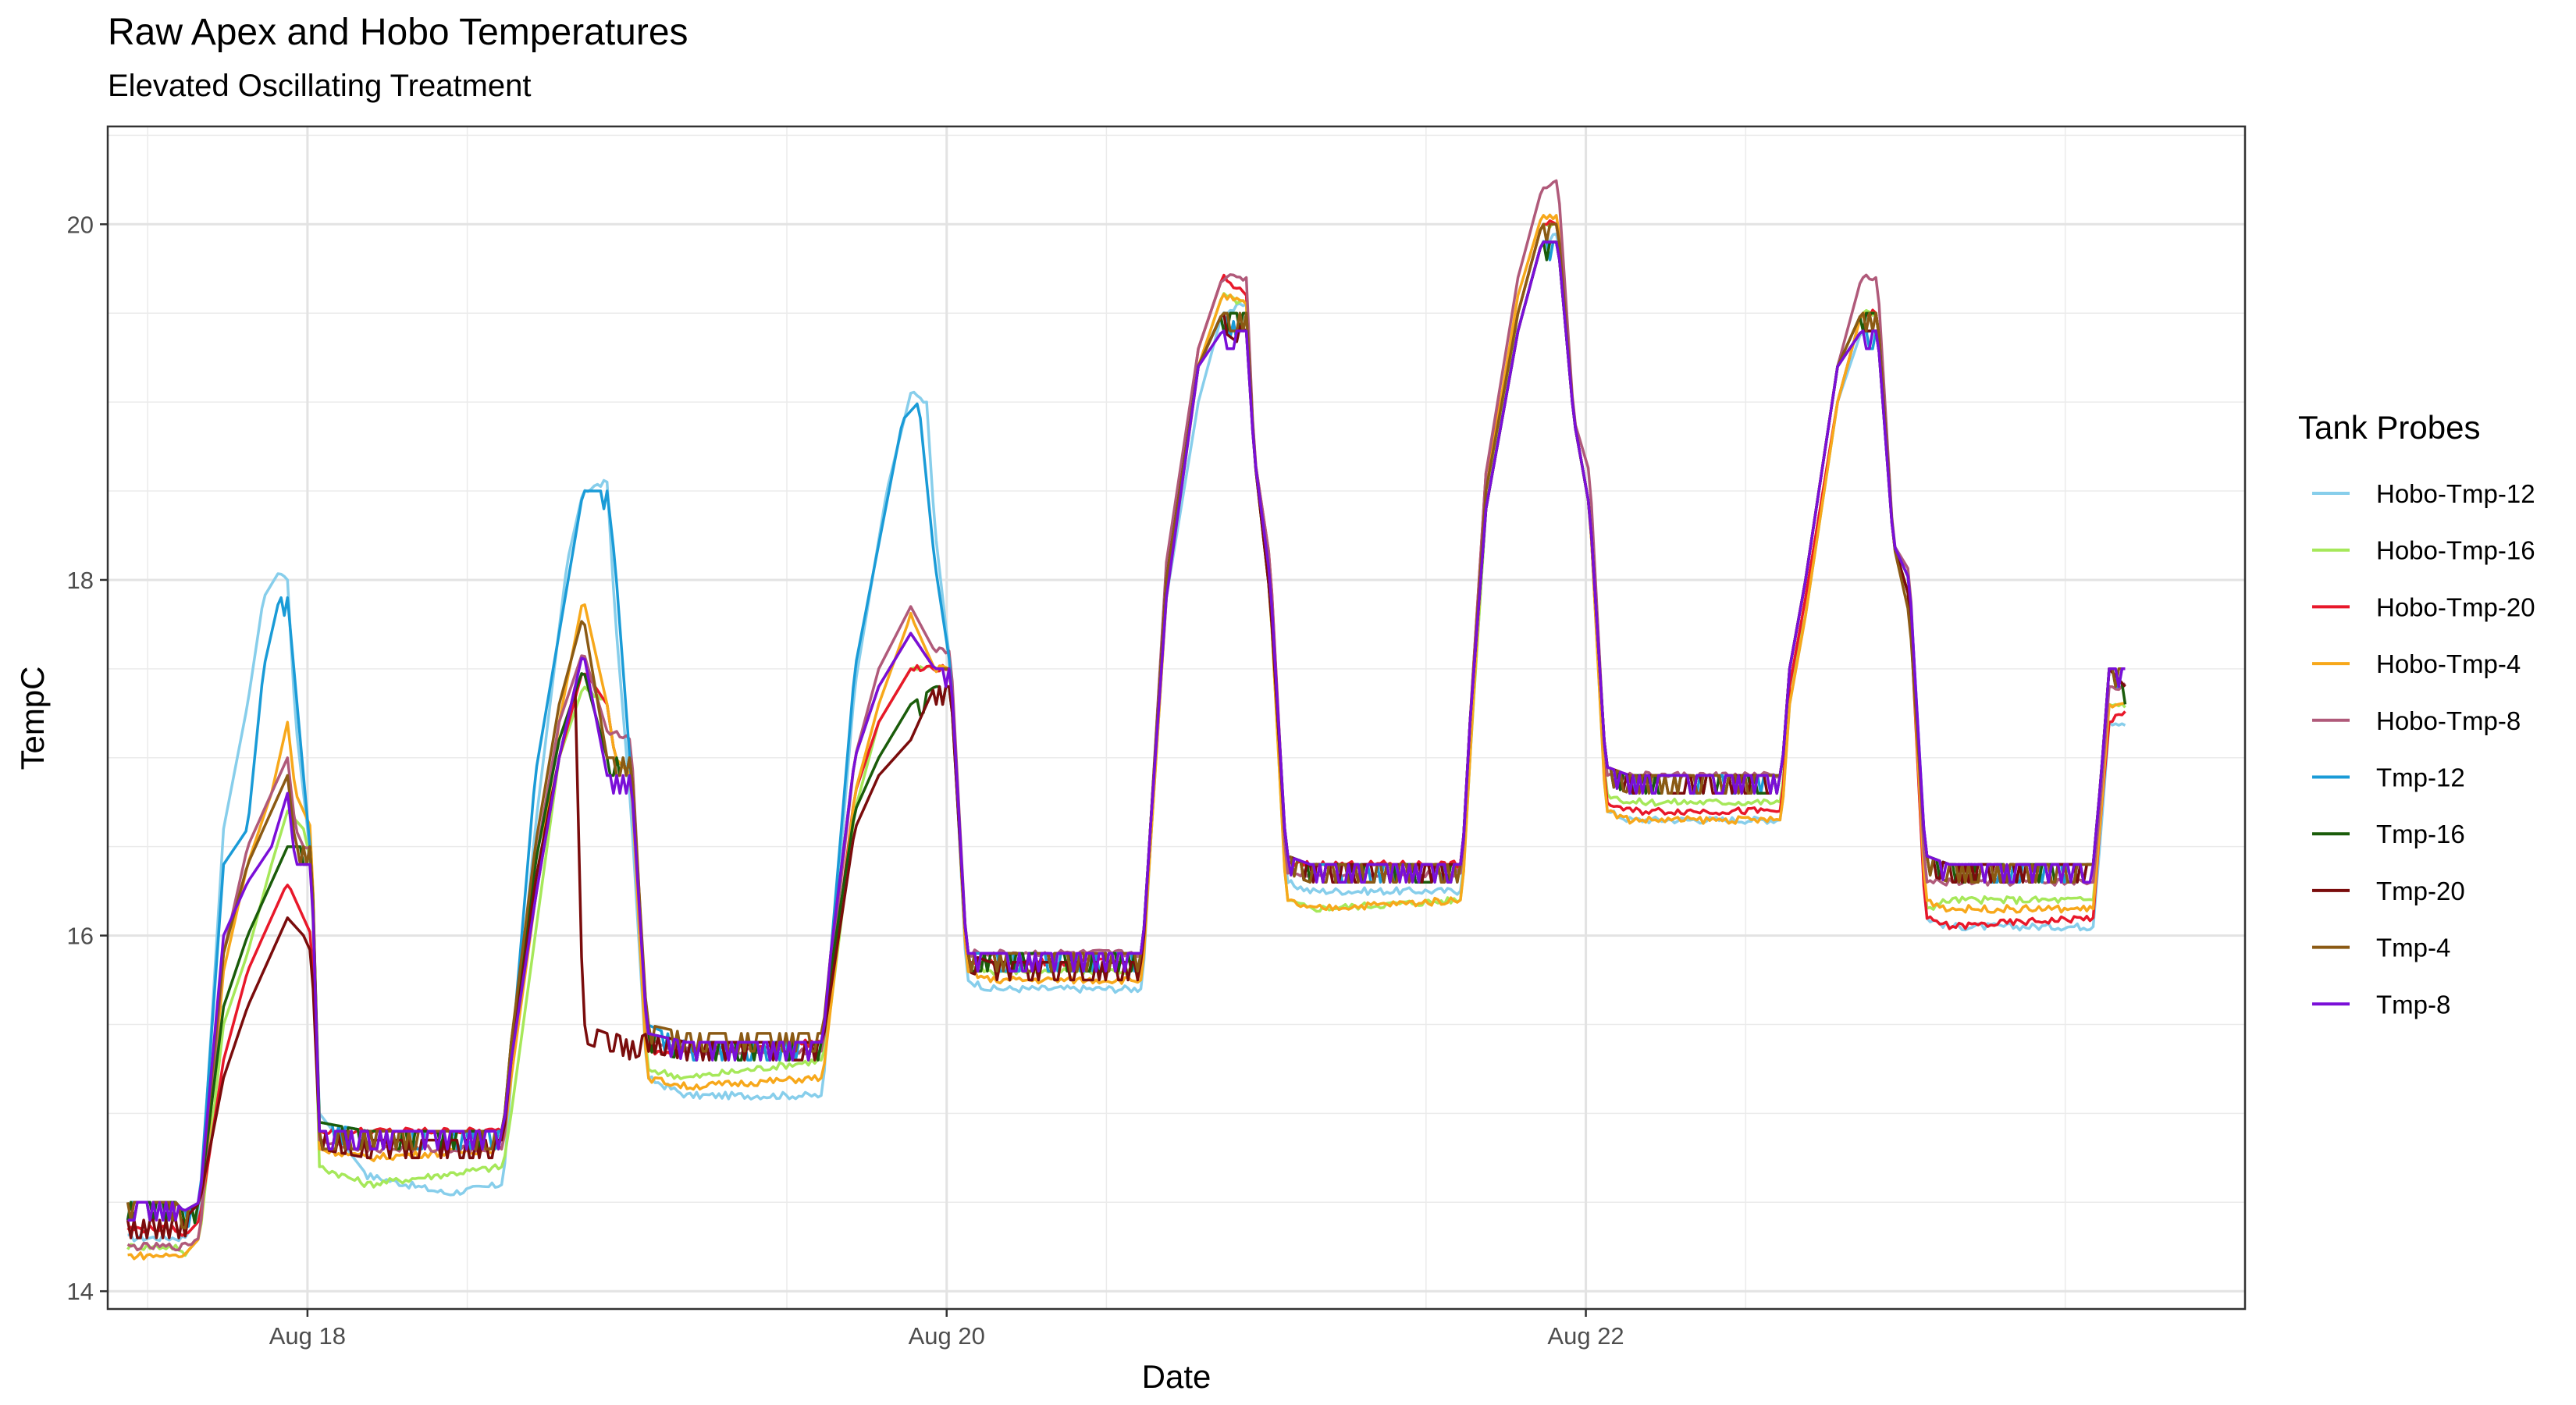 Image resolution: width=2576 pixels, height=1405 pixels. What do you see at coordinates (80, 937) in the screenshot?
I see `y-tick-label: 16` at bounding box center [80, 937].